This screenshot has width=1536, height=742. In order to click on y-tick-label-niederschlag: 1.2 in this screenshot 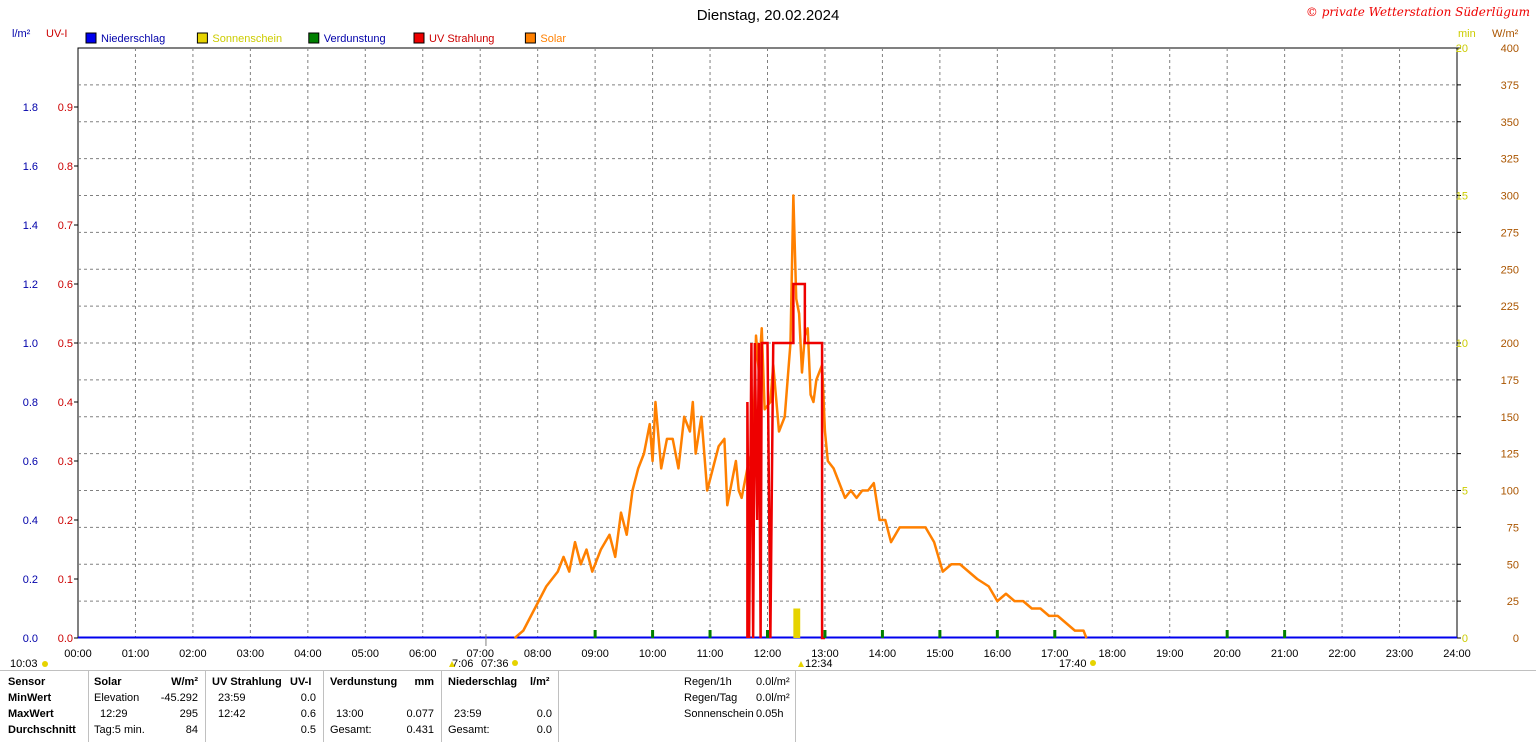, I will do `click(30, 285)`.